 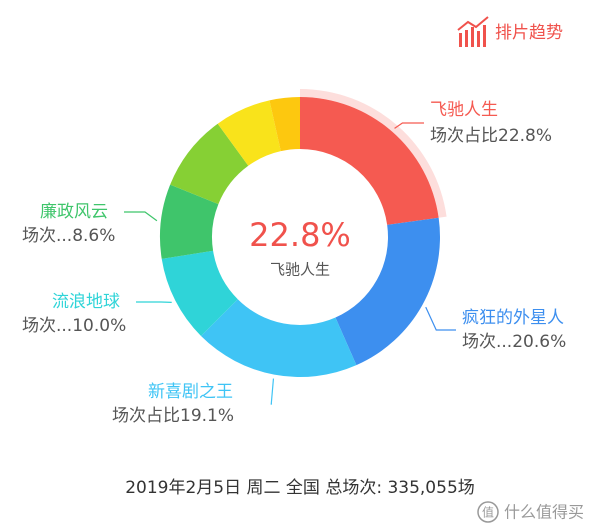 I want to click on slice-value-label: 场次占比19.1%, so click(x=173, y=416).